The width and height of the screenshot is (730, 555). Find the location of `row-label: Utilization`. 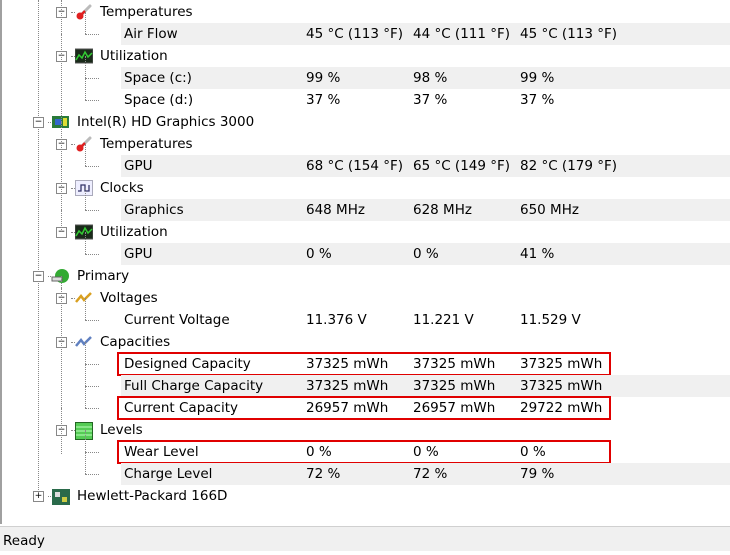

row-label: Utilization is located at coordinates (134, 56).